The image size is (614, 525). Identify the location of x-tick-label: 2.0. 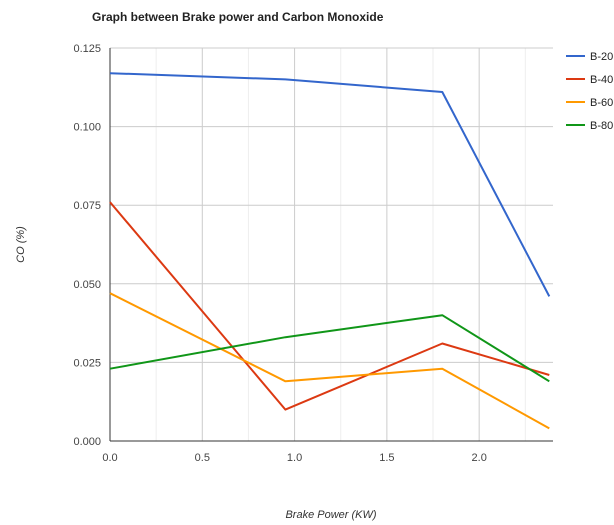
(479, 458).